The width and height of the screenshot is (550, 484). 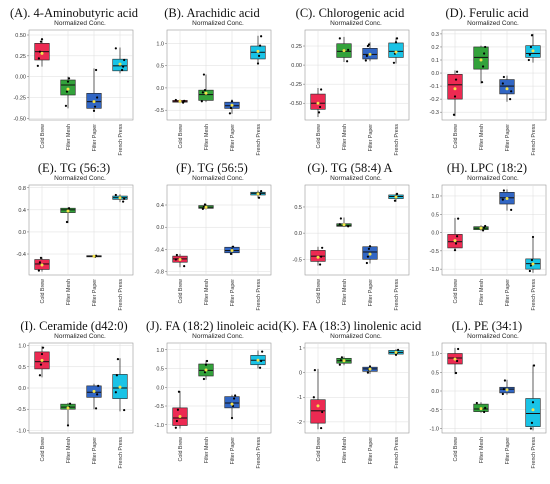 I want to click on y-tick-label: 0.4, so click(x=22, y=211).